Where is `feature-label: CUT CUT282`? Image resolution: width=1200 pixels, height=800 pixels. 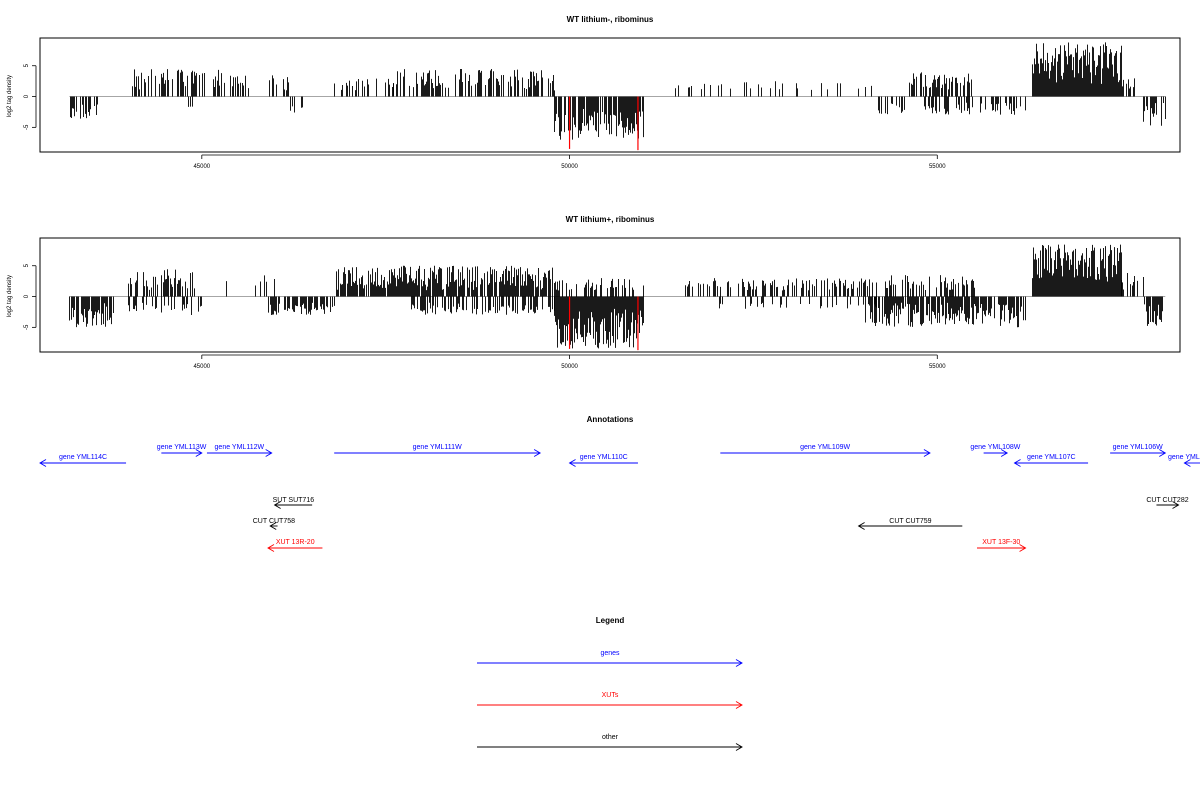 feature-label: CUT CUT282 is located at coordinates (1167, 500).